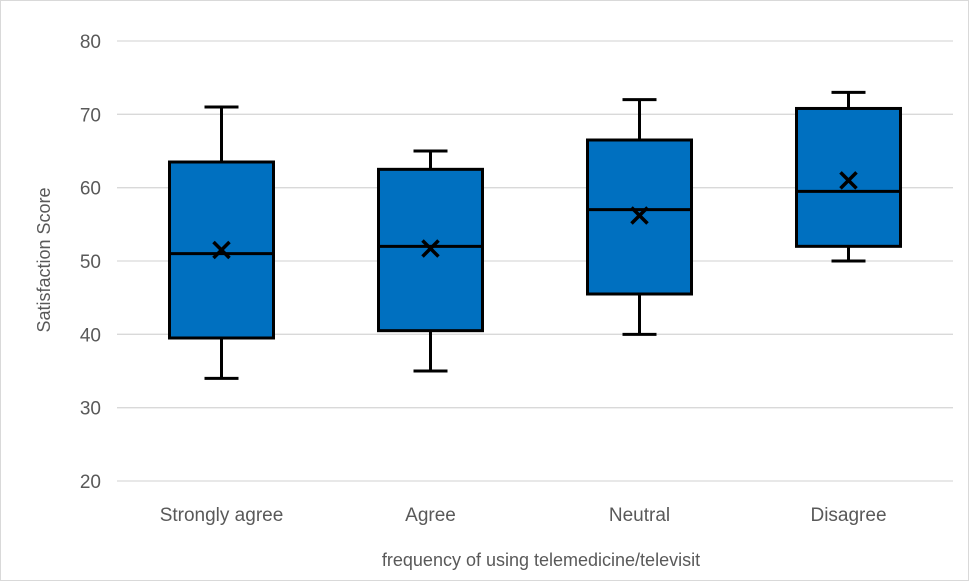  I want to click on x-category-label-0: Strongly agree, so click(222, 515).